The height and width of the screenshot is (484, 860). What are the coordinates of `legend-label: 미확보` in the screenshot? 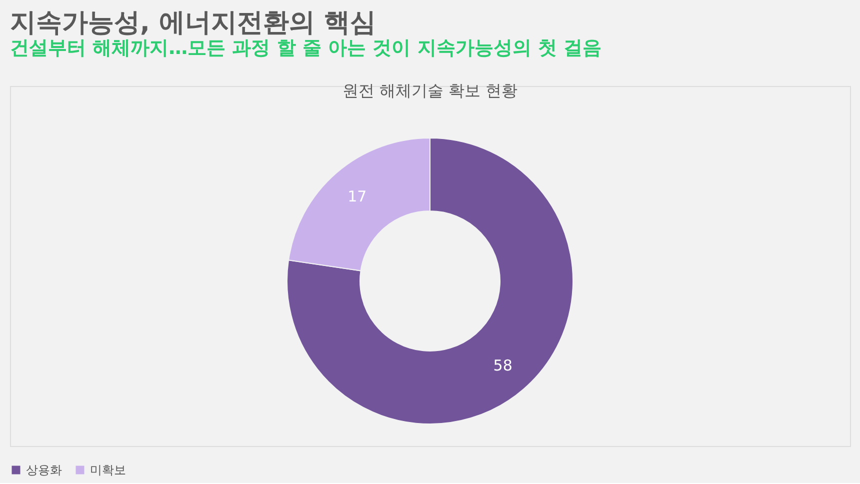 It's located at (108, 470).